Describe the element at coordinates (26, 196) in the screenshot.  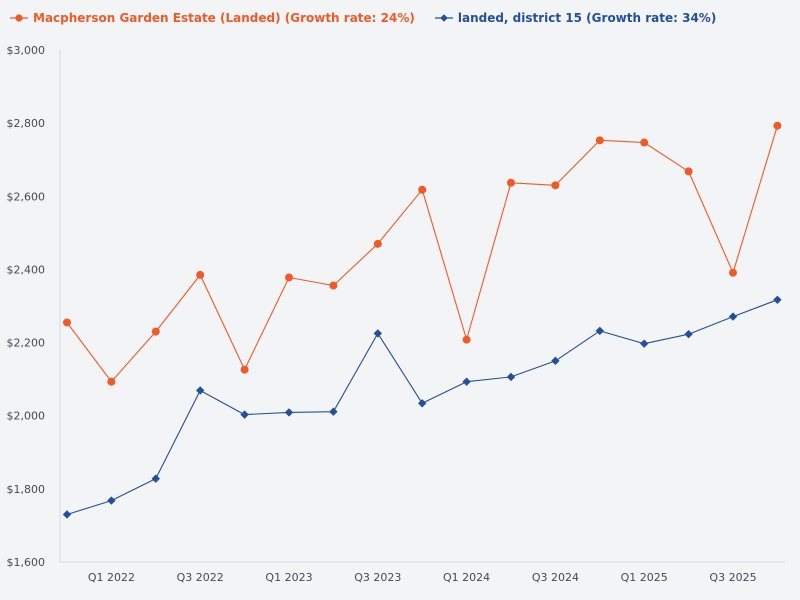
I see `y-tick-label: $2,600` at that location.